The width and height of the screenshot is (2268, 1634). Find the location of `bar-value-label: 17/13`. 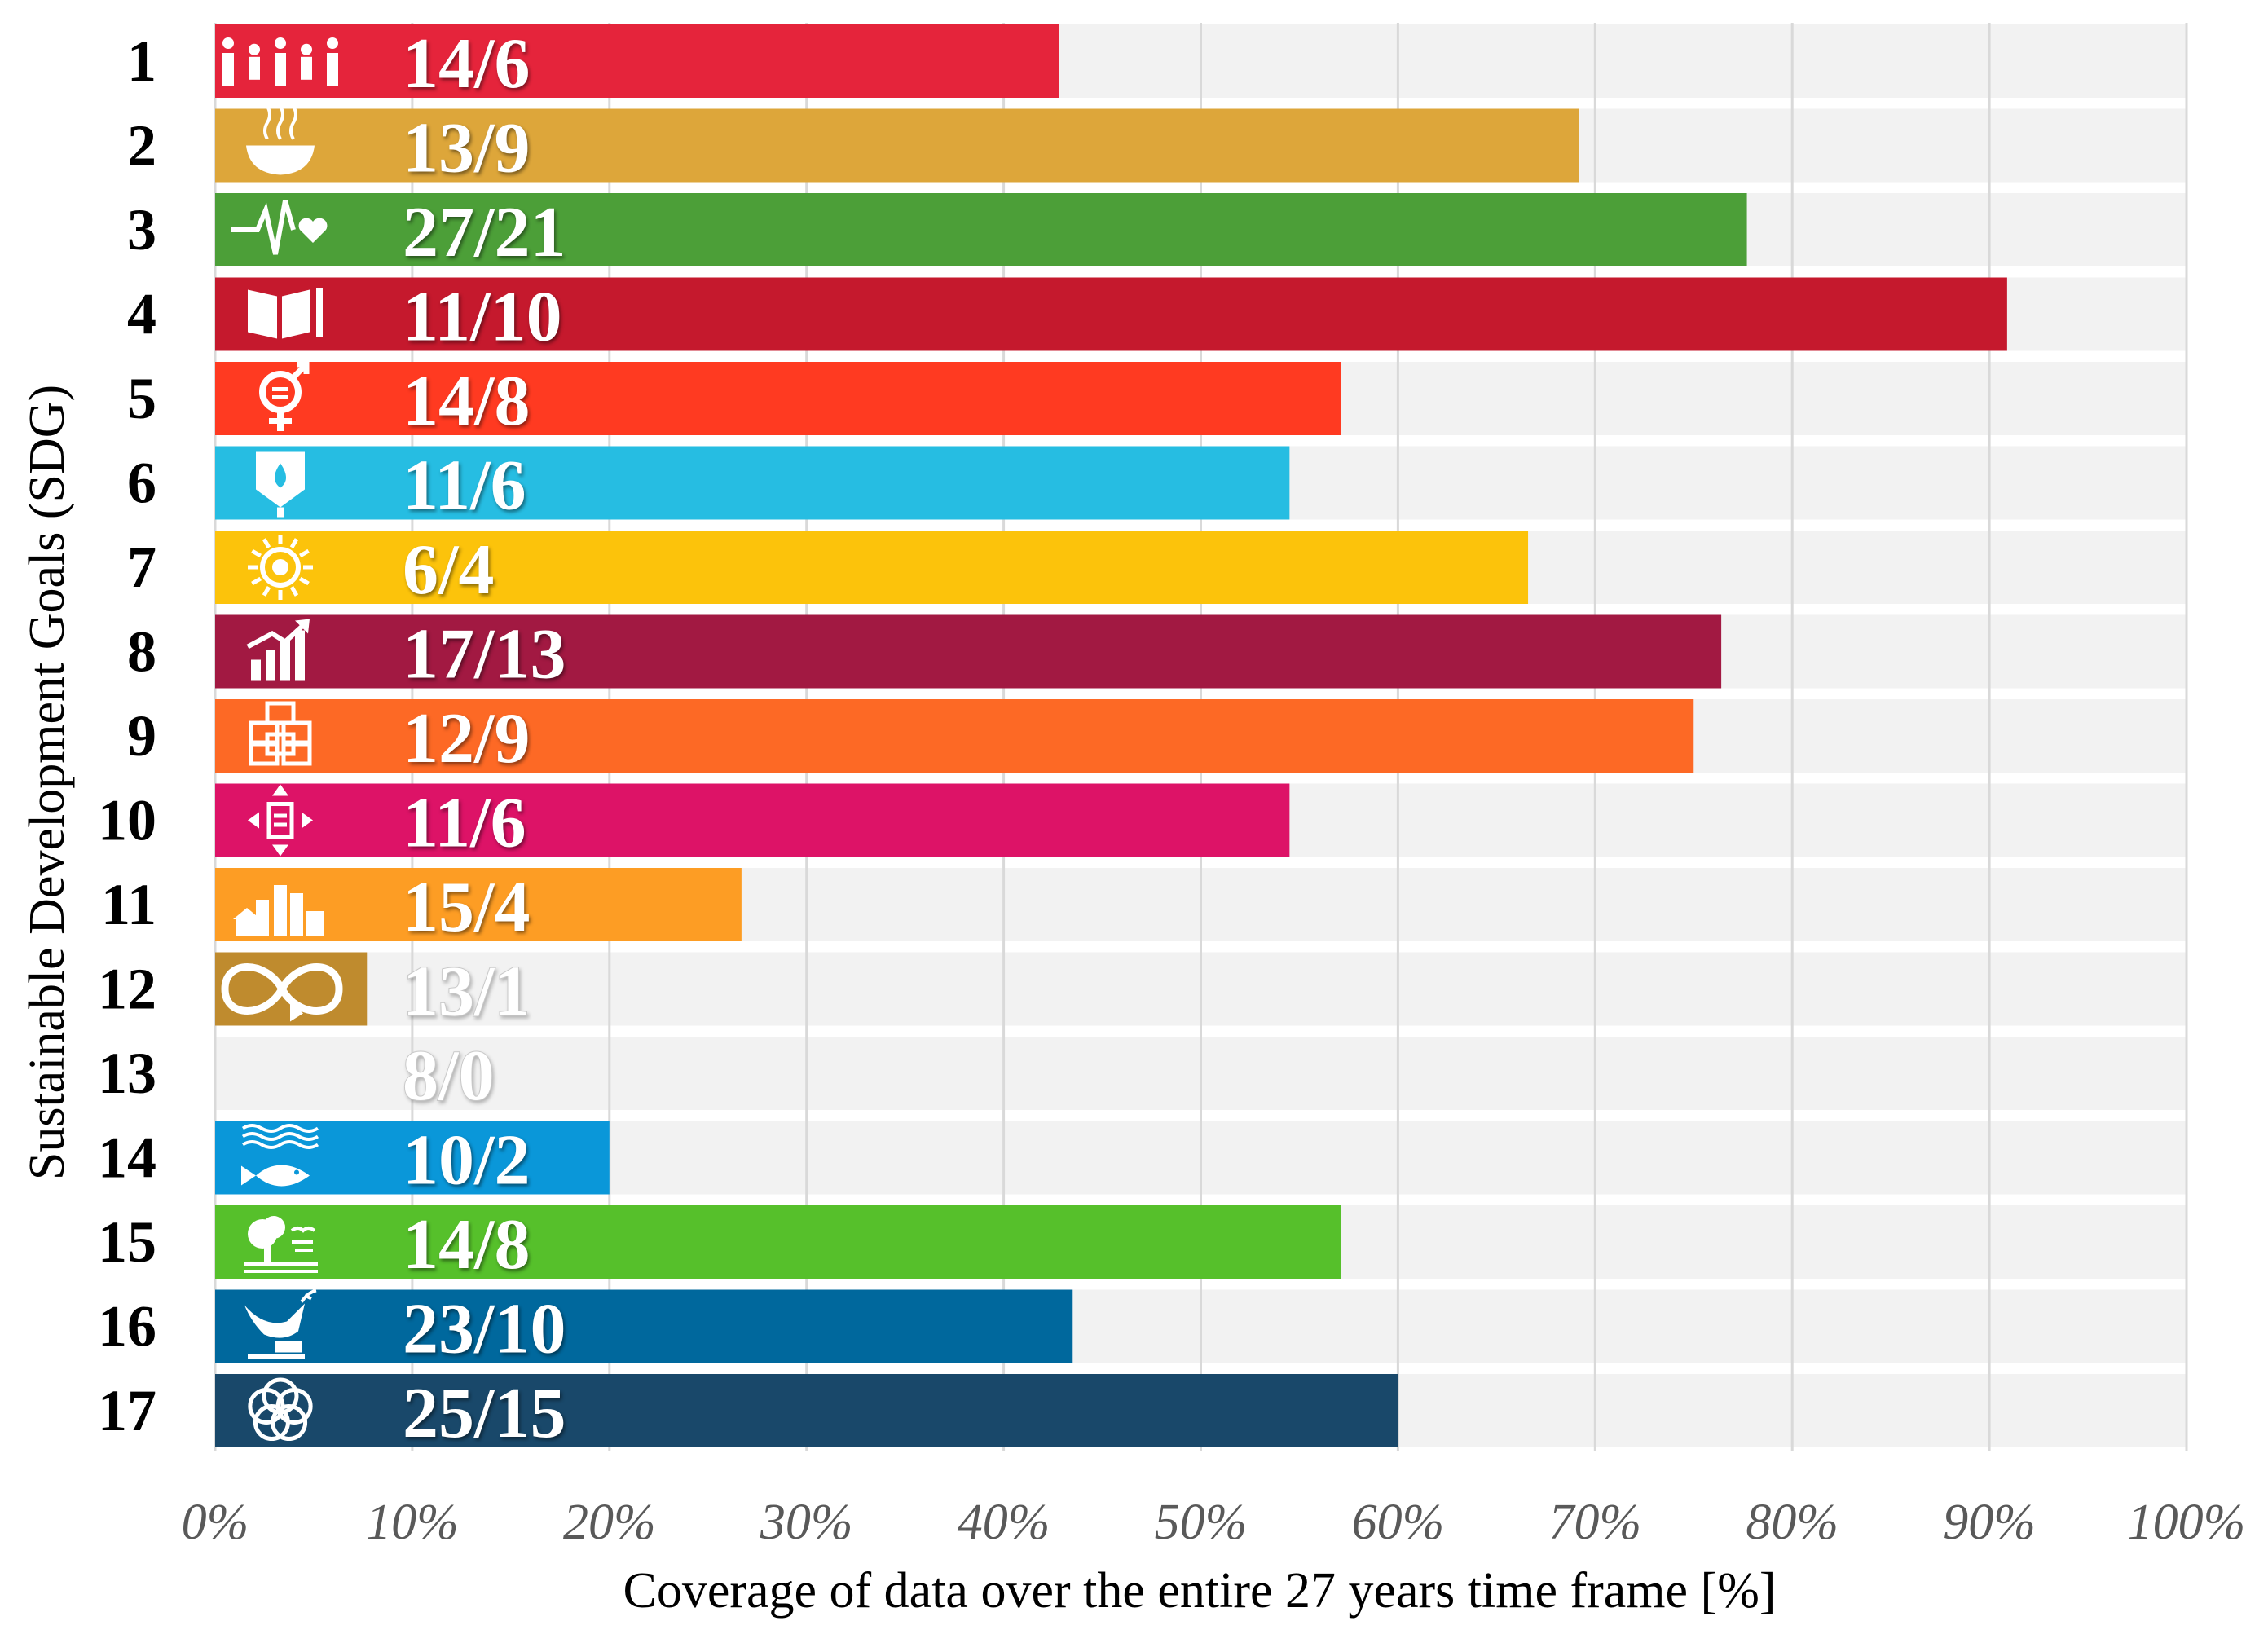

bar-value-label: 17/13 is located at coordinates (484, 654).